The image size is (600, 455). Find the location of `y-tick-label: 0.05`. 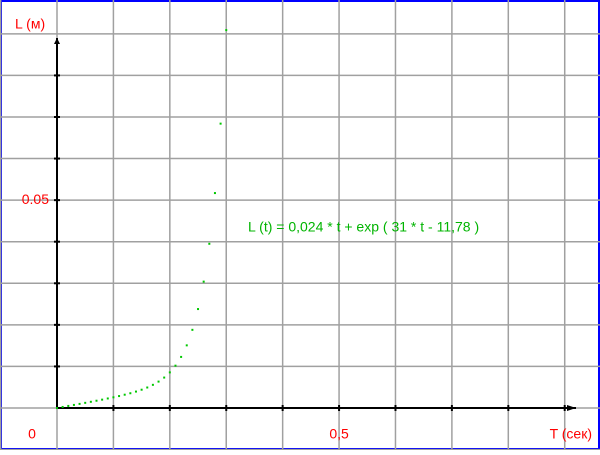

y-tick-label: 0.05 is located at coordinates (35, 199).